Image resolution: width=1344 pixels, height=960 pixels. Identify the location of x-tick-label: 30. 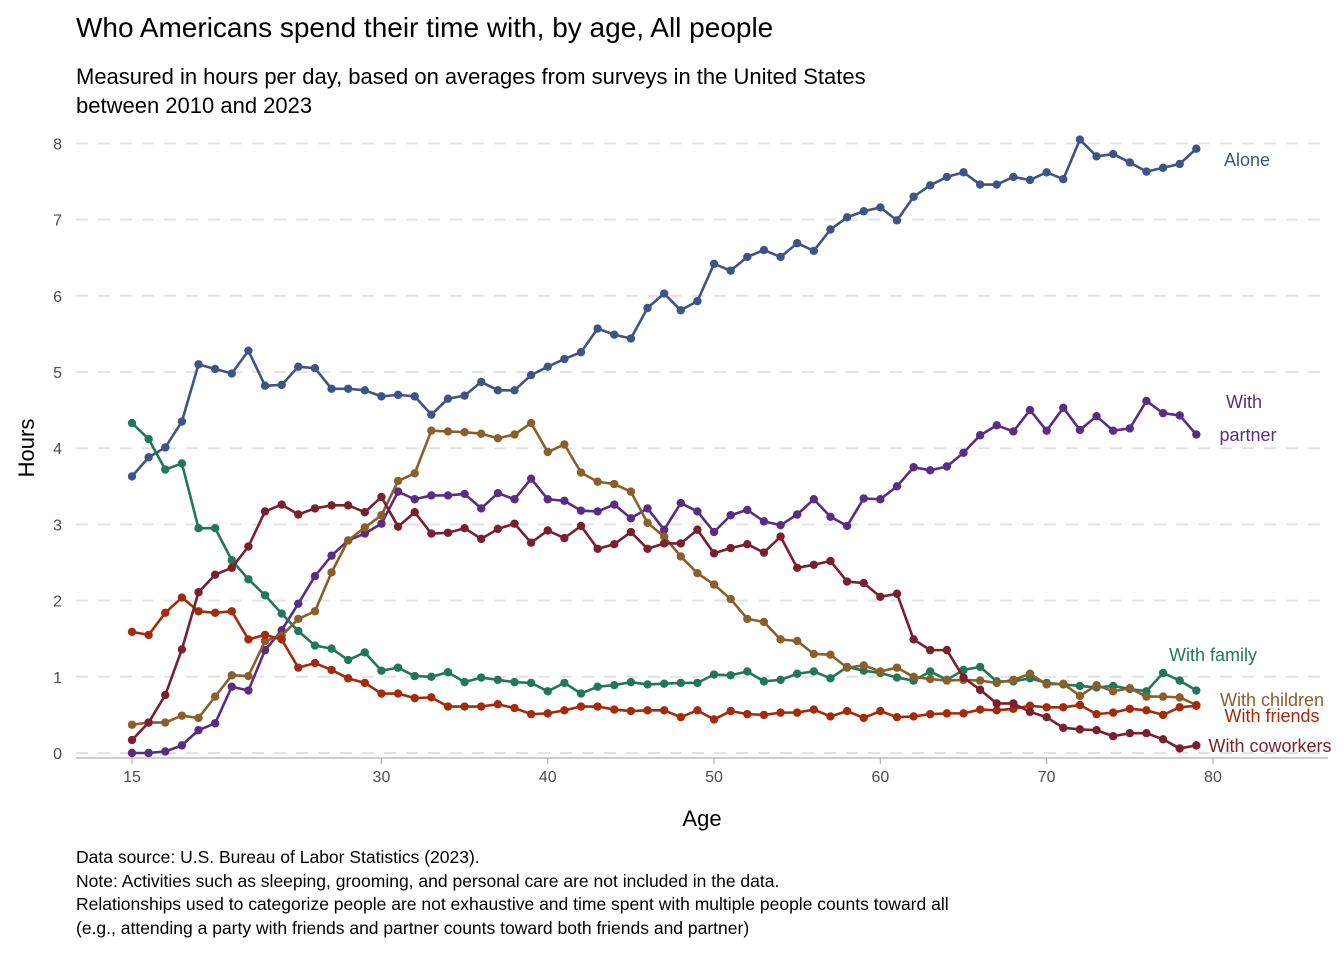
(382, 777).